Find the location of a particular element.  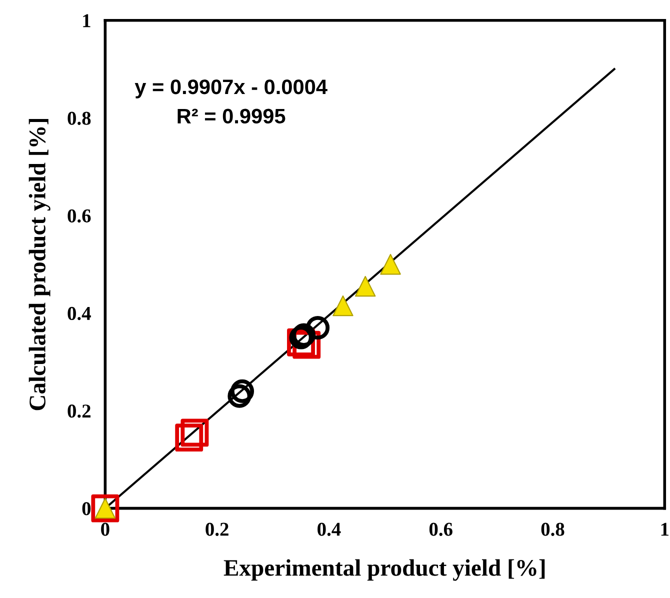

y-axis-title: Calculated product yield [%] is located at coordinates (39, 264).